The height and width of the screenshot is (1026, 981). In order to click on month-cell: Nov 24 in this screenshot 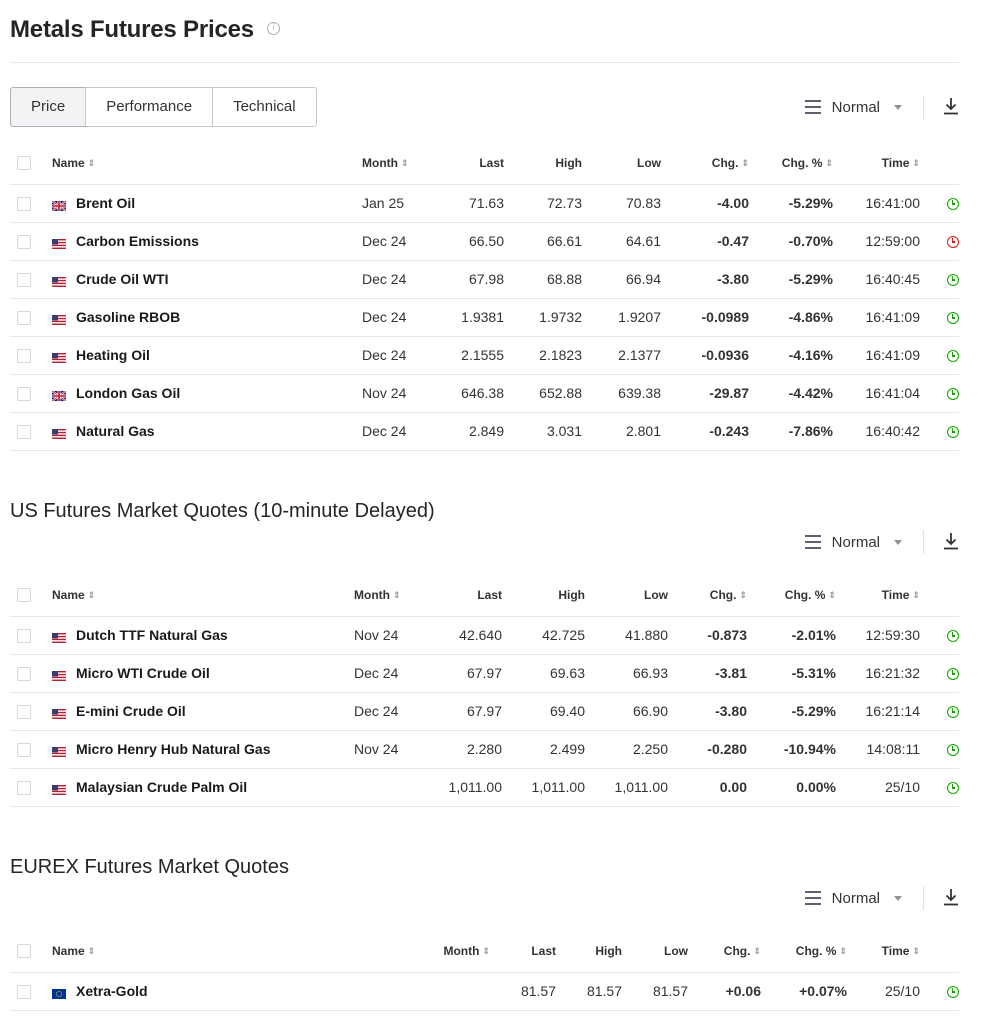, I will do `click(393, 393)`.